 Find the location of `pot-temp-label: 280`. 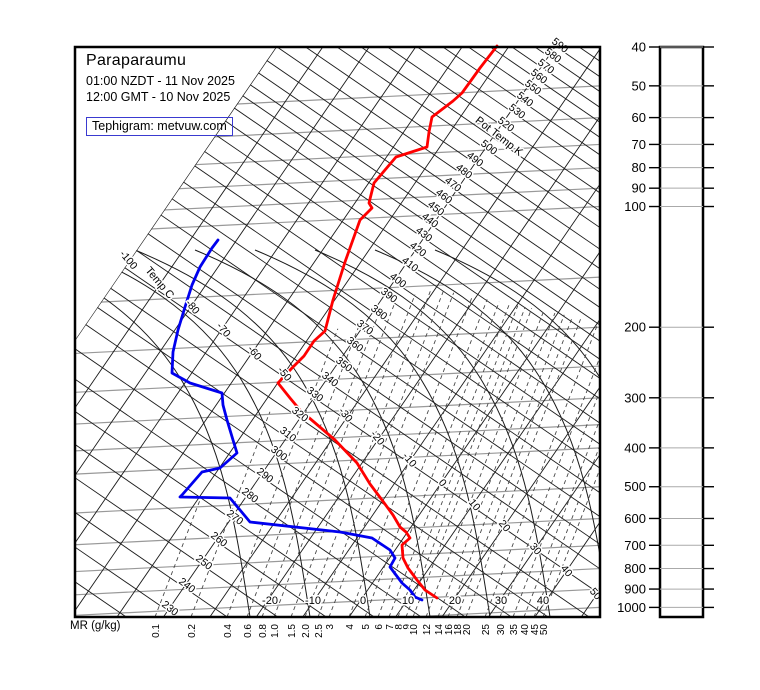

pot-temp-label: 280 is located at coordinates (249, 496).